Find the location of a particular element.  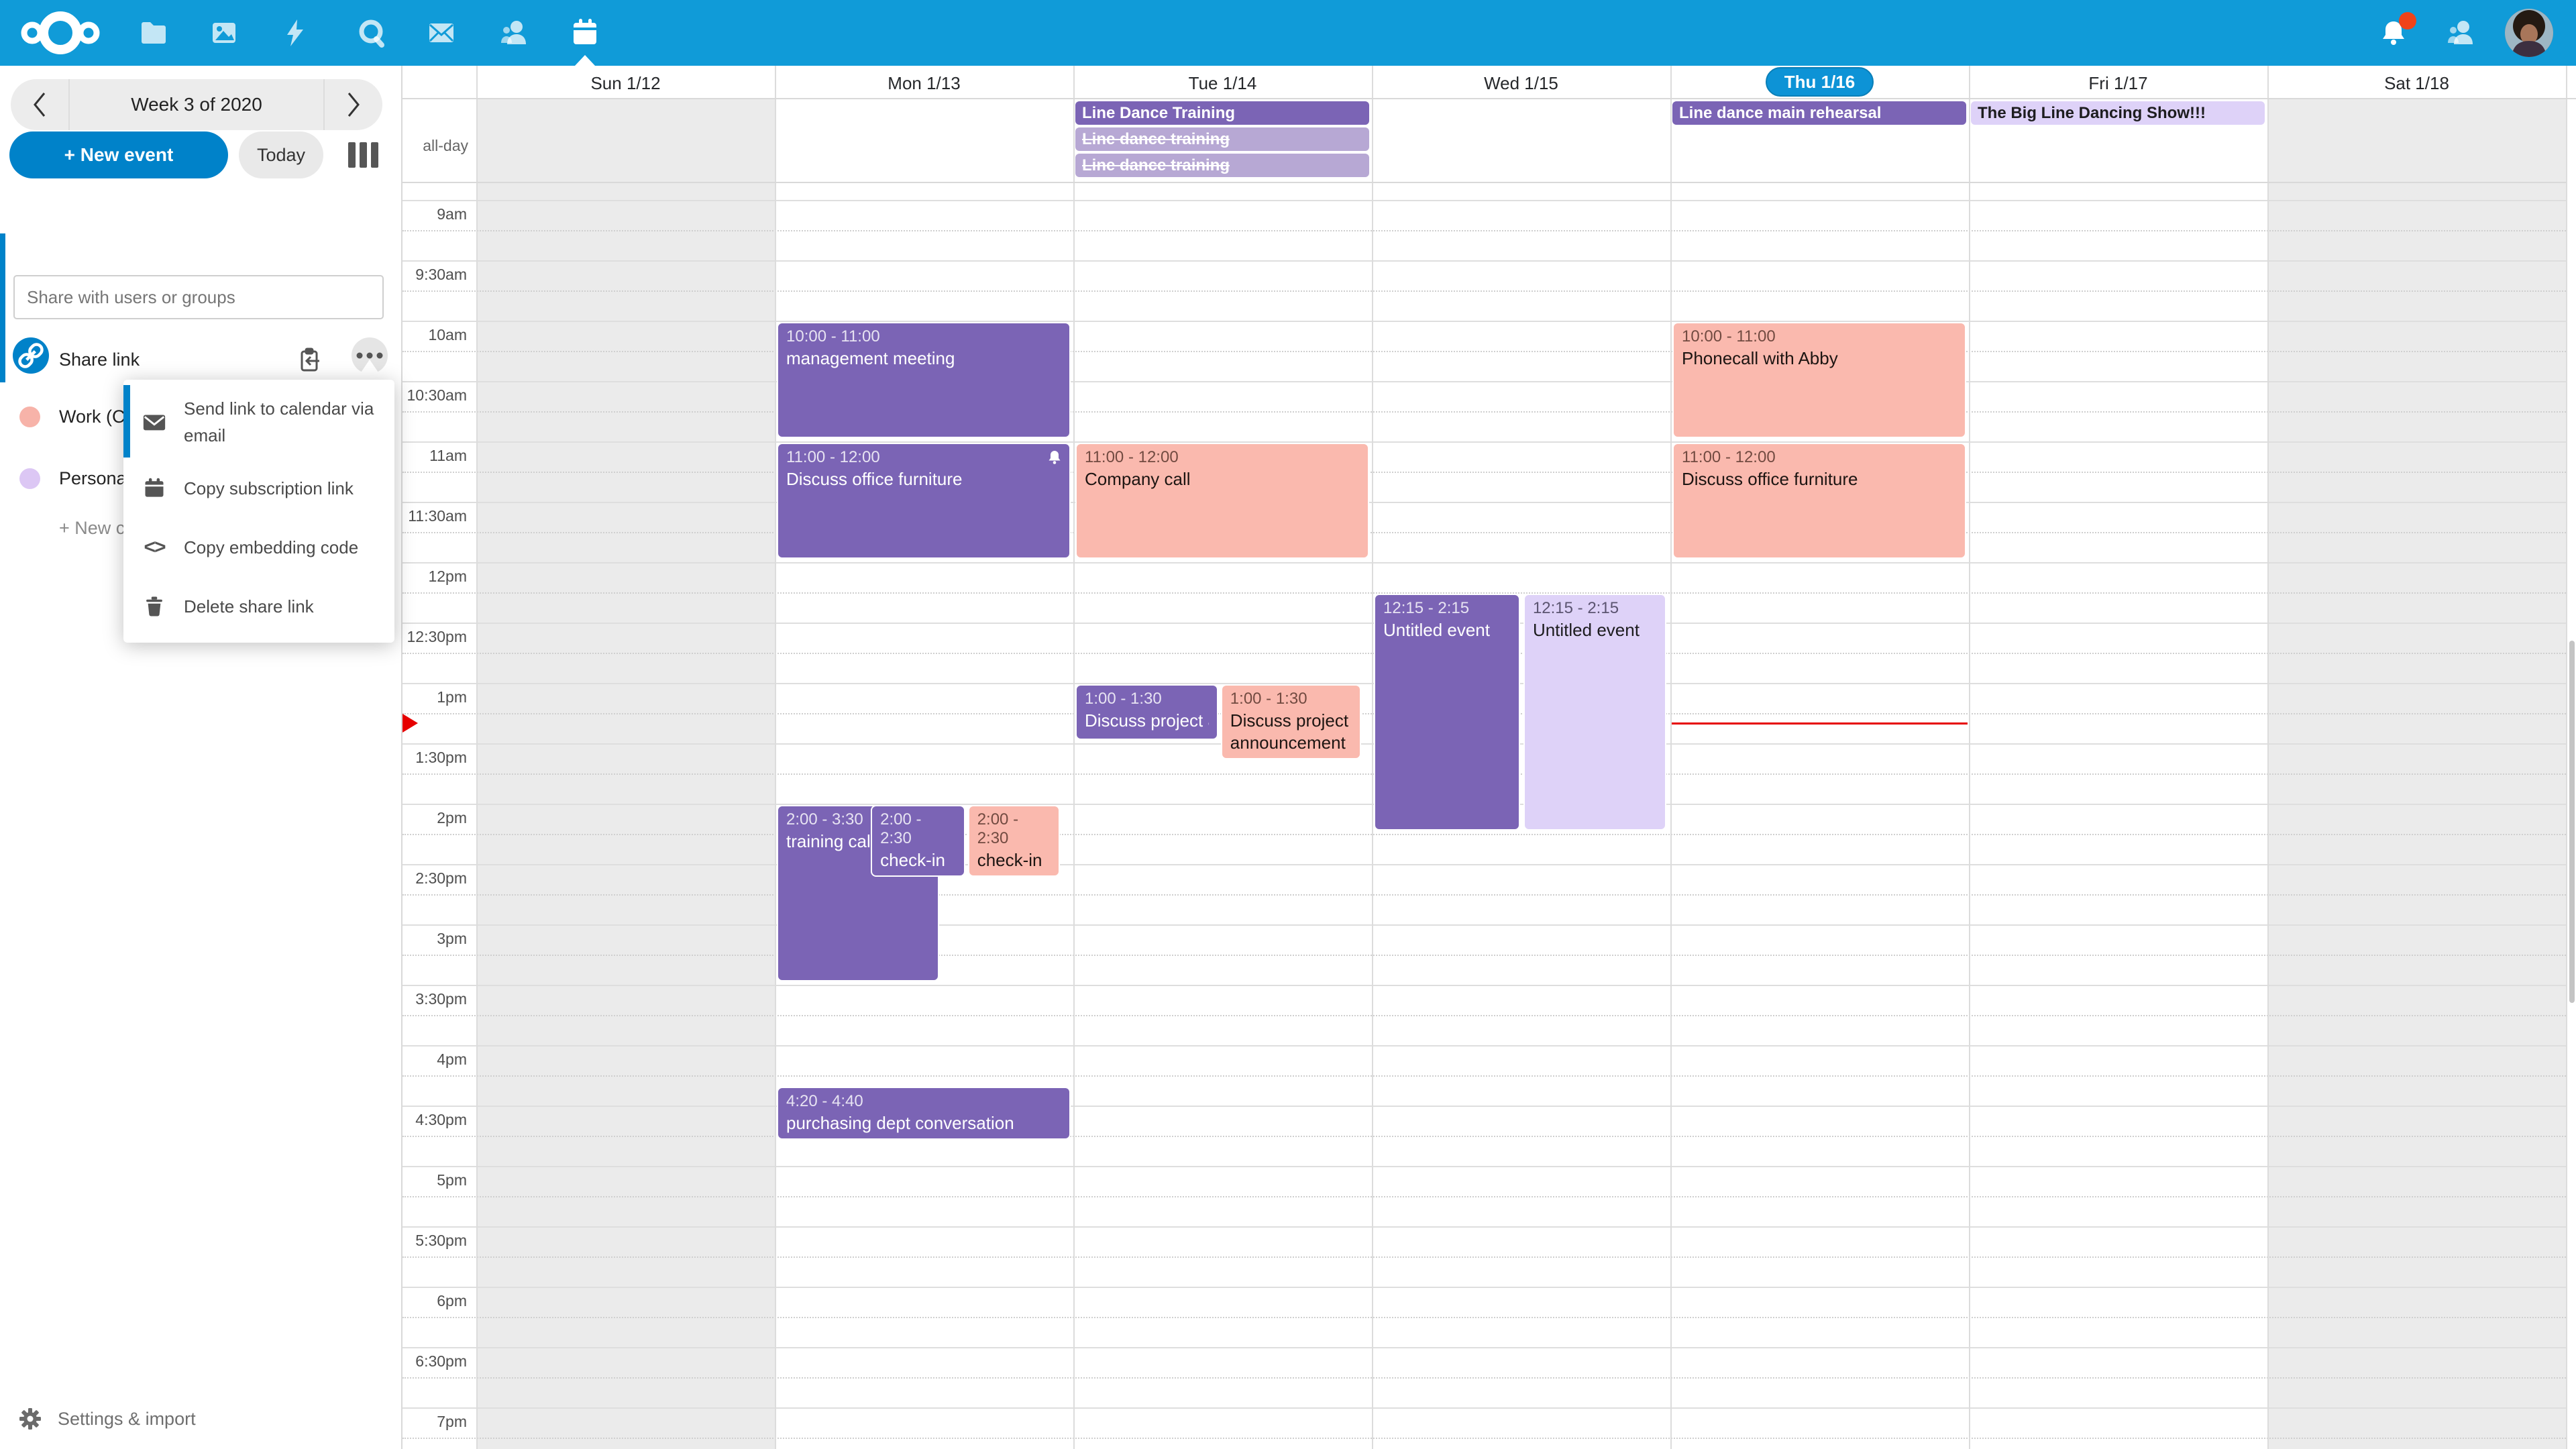

time-label: 12:30pm is located at coordinates (437, 636).